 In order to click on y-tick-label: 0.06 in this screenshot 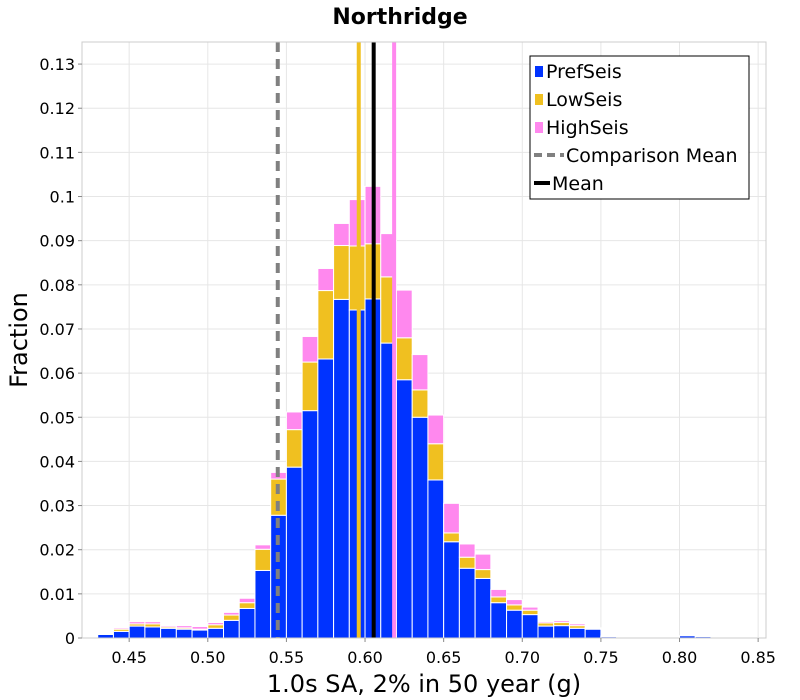, I will do `click(57, 373)`.